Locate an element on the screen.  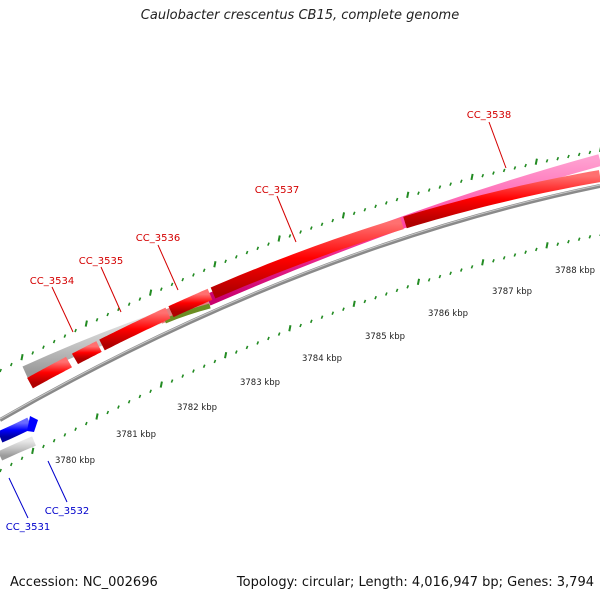
gene-label-cc3538: CC_3538 is located at coordinates (489, 139).